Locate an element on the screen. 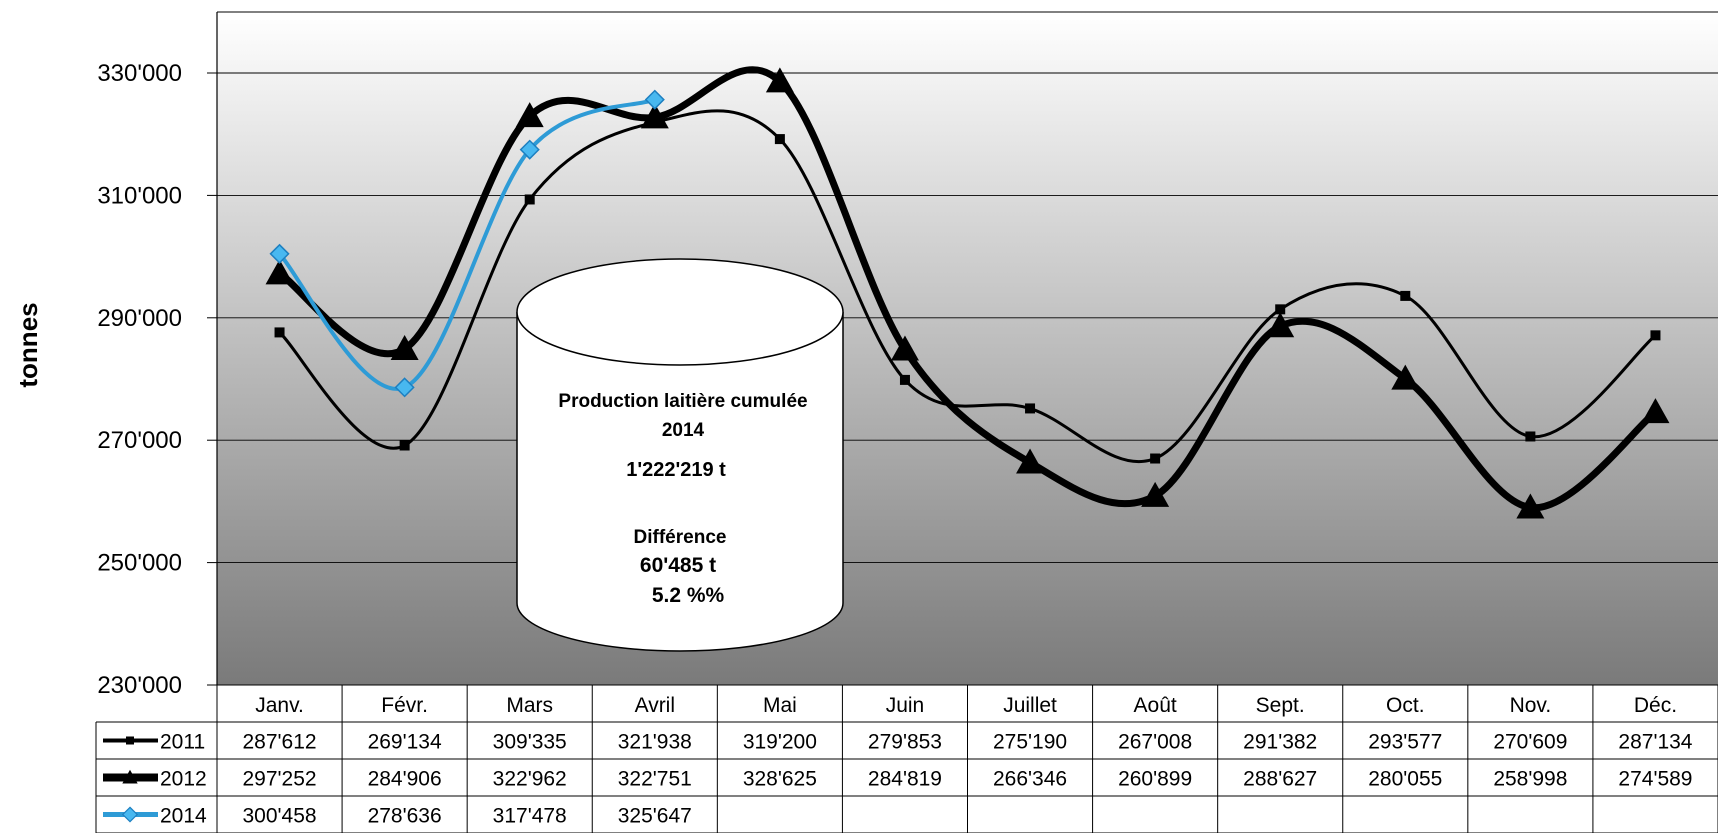 This screenshot has width=1718, height=833. data-label: 319'200 is located at coordinates (780, 742).